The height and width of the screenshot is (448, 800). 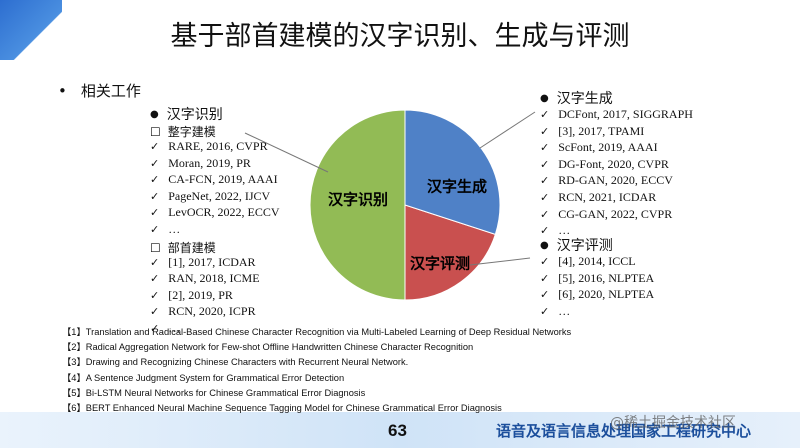 What do you see at coordinates (606, 180) in the screenshot?
I see `list-item: RD-GAN, 2020, ECCV` at bounding box center [606, 180].